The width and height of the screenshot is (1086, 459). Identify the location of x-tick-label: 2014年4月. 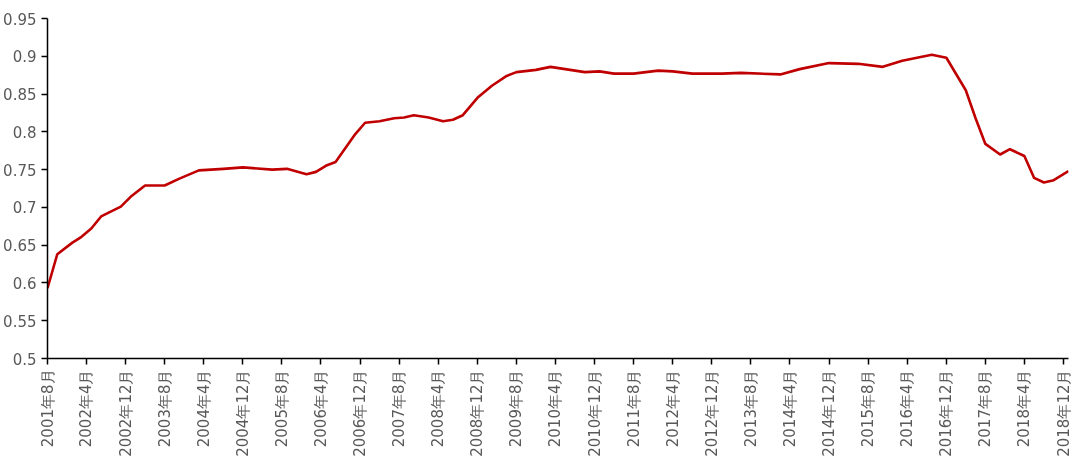
(789, 408).